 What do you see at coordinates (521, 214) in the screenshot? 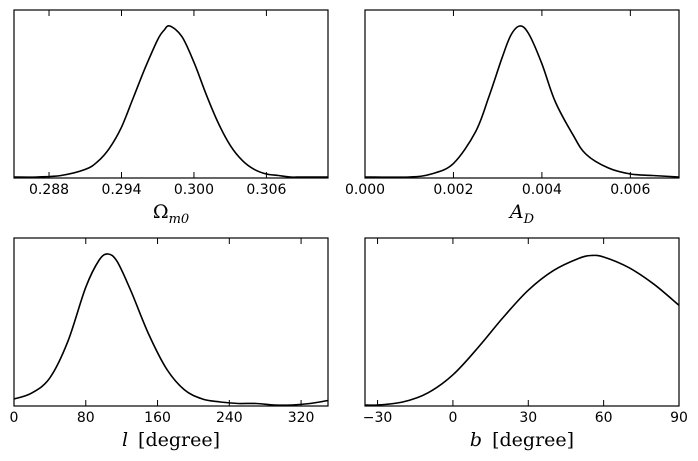
I see `x-axis-label: AD` at bounding box center [521, 214].